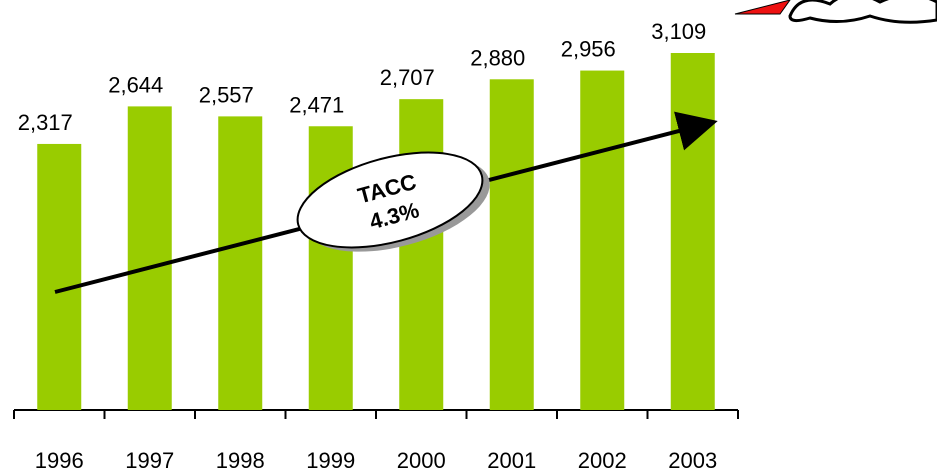  What do you see at coordinates (511, 459) in the screenshot?
I see `x-tick-label: 2001` at bounding box center [511, 459].